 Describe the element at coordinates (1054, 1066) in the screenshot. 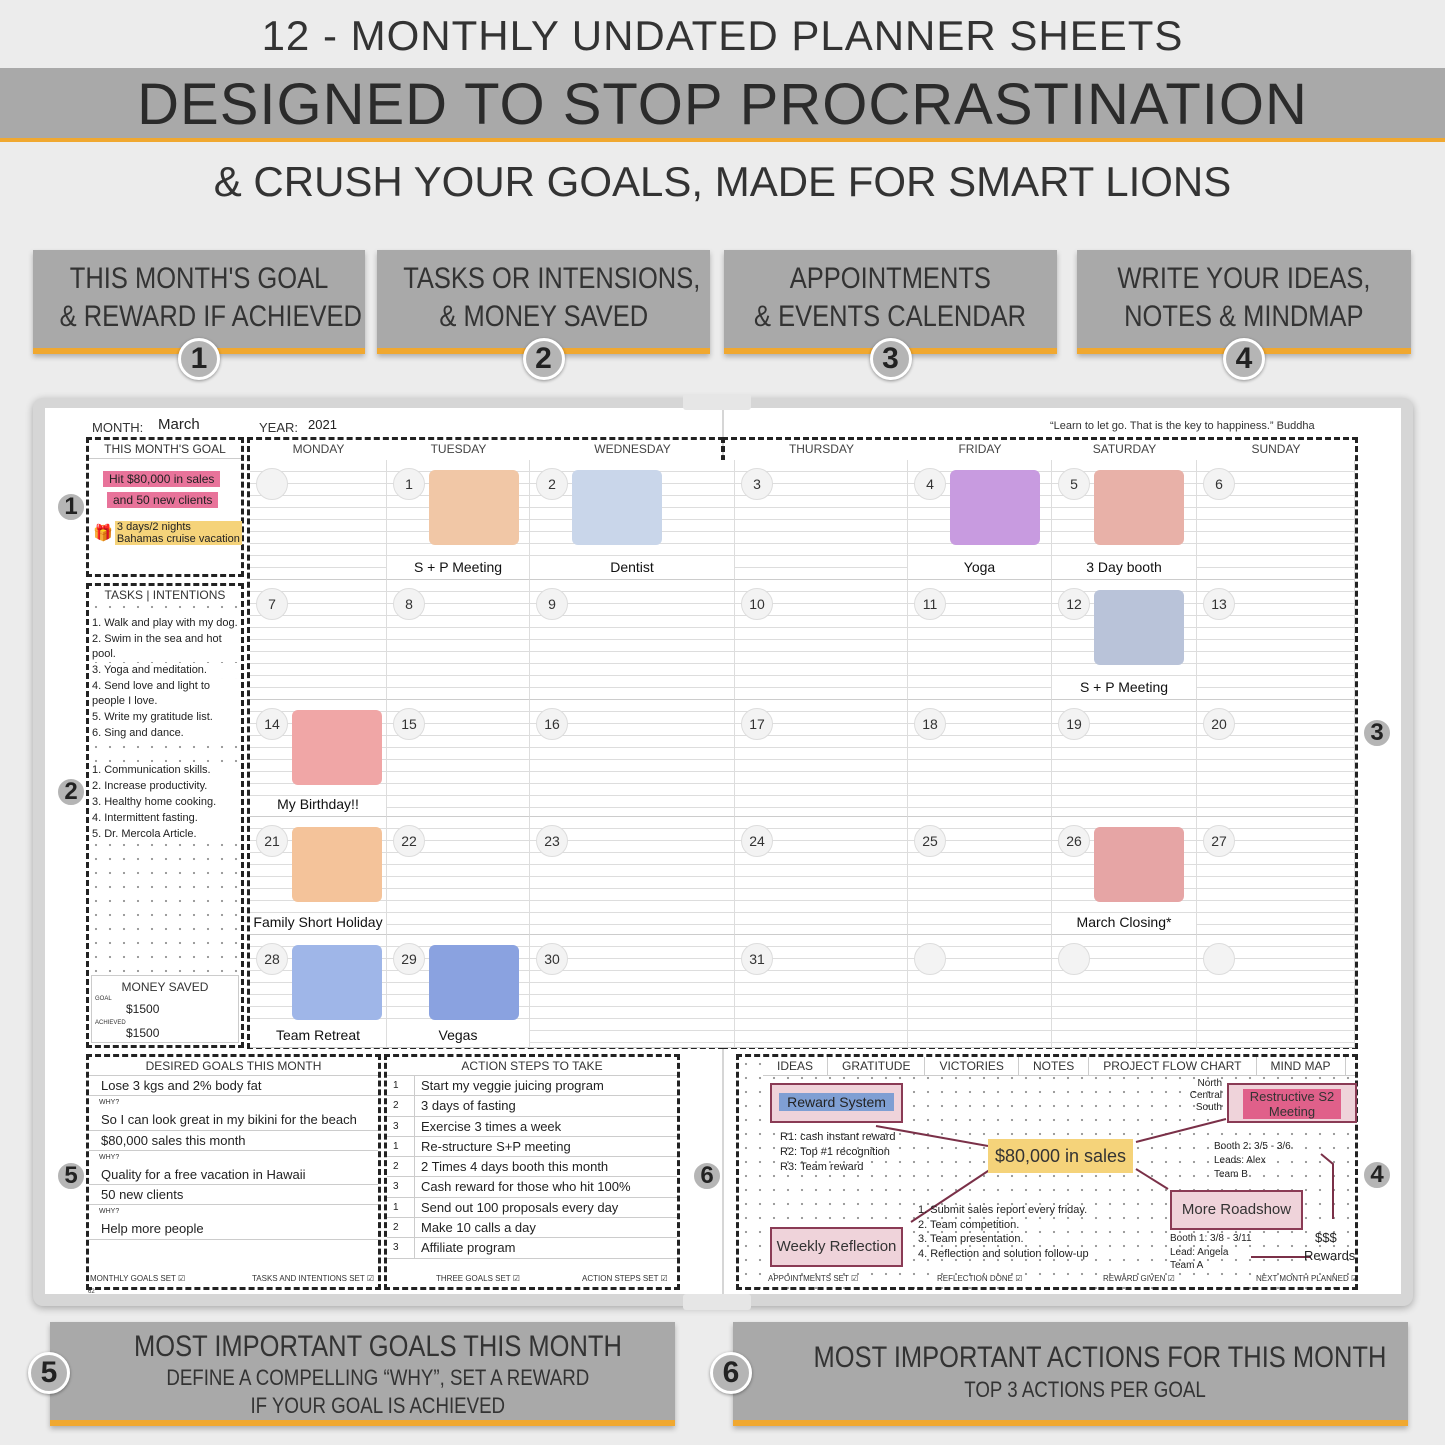

I see `tab-notes: NOTES` at that location.